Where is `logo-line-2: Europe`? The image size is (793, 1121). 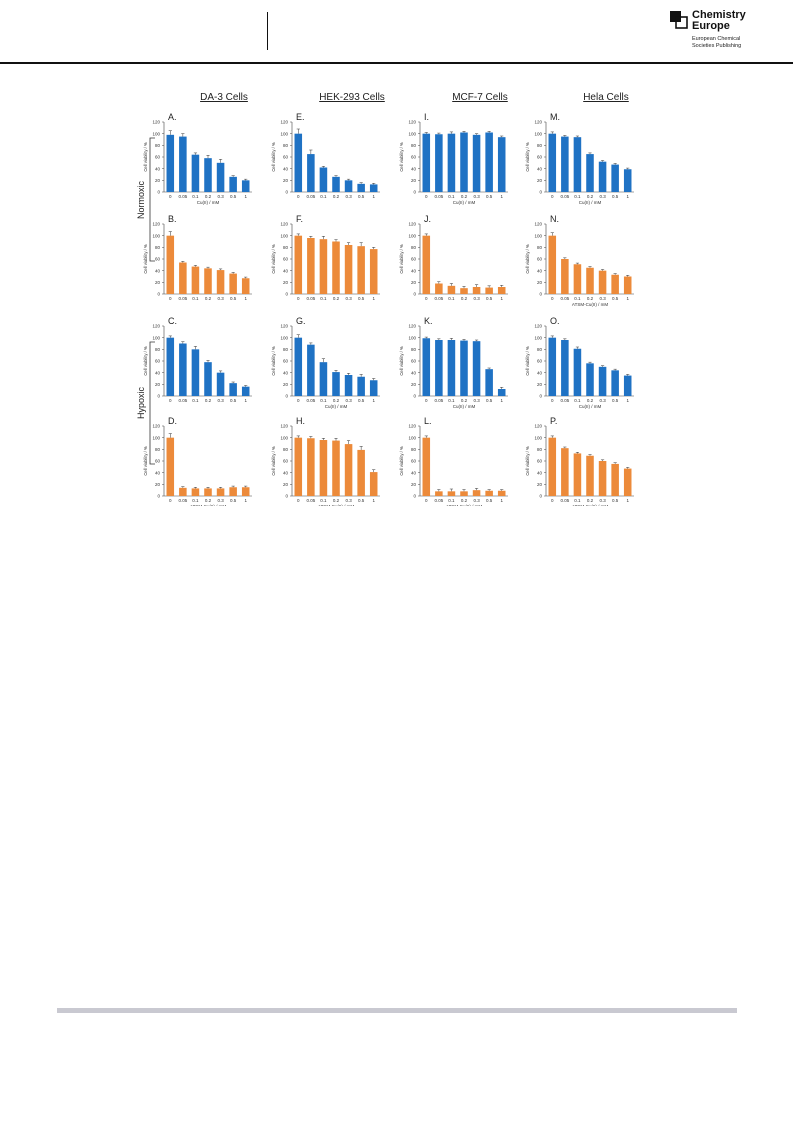 logo-line-2: Europe is located at coordinates (711, 26).